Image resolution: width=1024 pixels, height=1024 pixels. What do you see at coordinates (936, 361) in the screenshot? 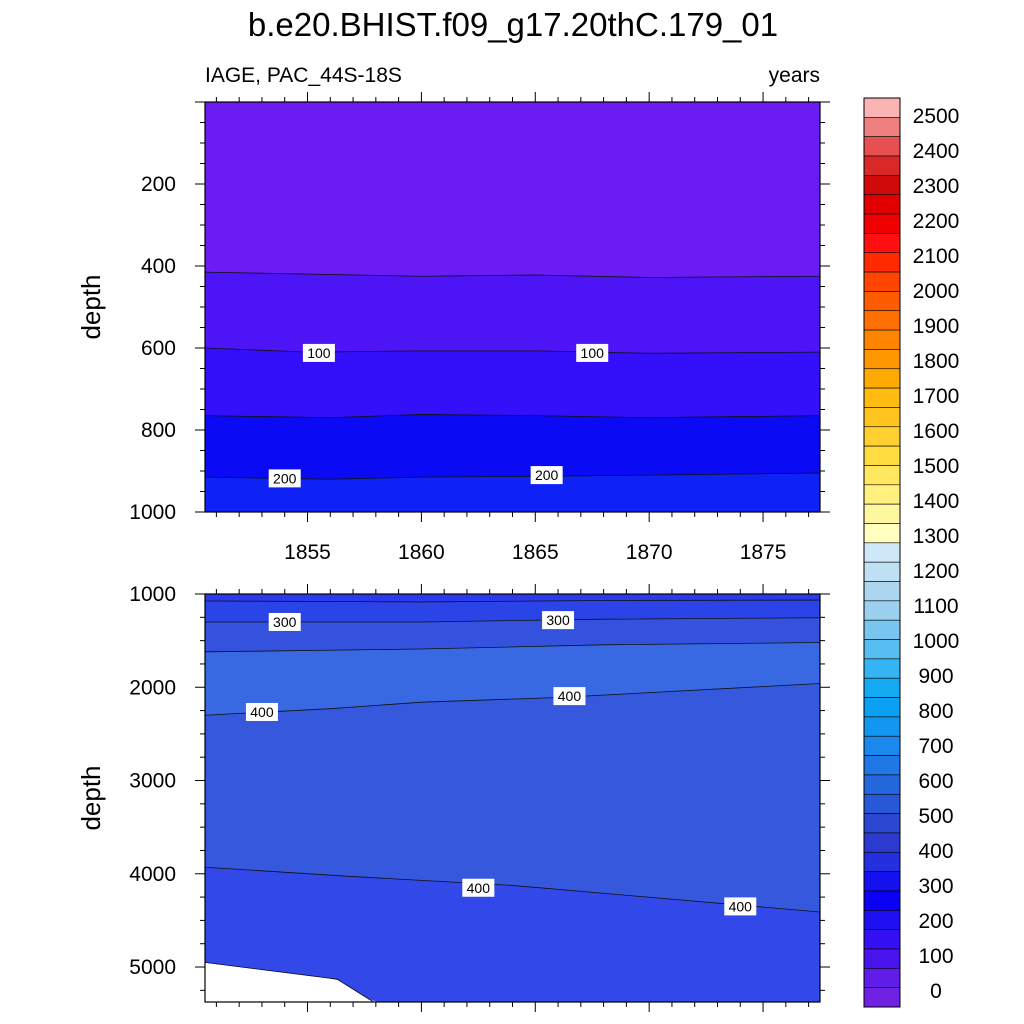
I see `colorbar-label: 1800` at bounding box center [936, 361].